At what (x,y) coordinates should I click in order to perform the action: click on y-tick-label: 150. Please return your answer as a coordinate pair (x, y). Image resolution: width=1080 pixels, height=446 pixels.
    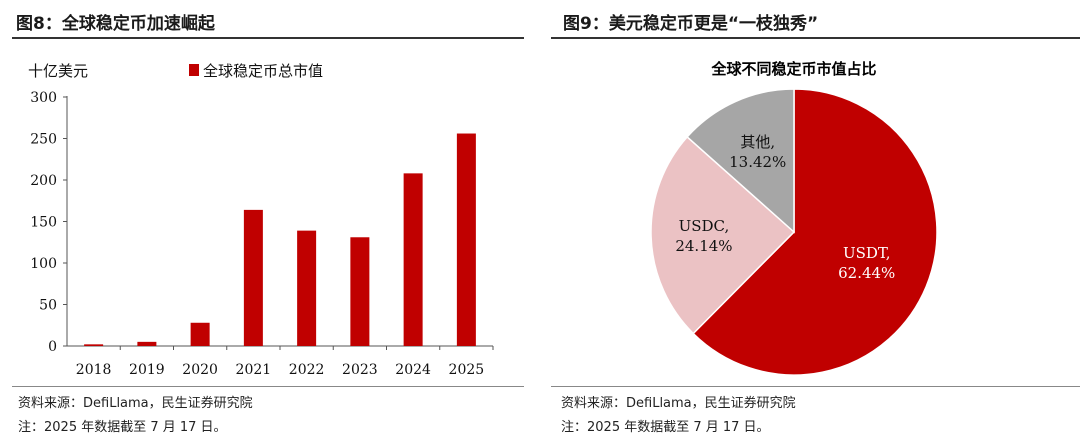
    Looking at the image, I should click on (43, 223).